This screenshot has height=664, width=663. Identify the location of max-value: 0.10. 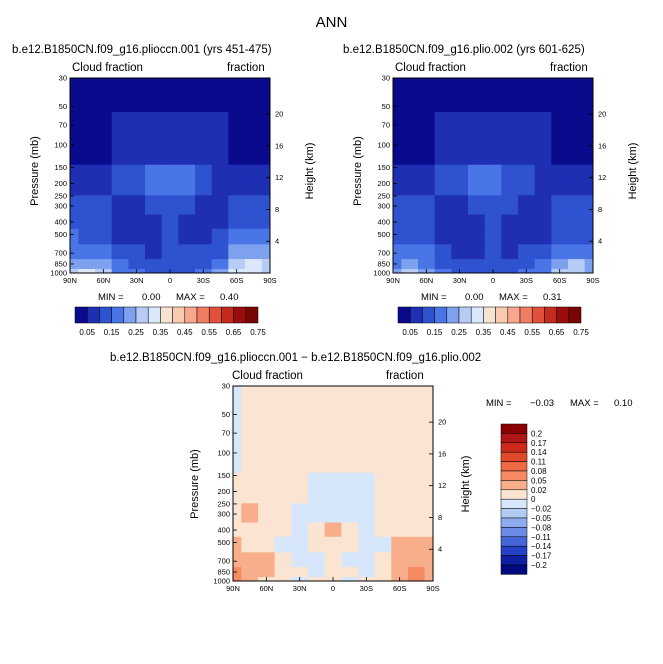
(623, 403).